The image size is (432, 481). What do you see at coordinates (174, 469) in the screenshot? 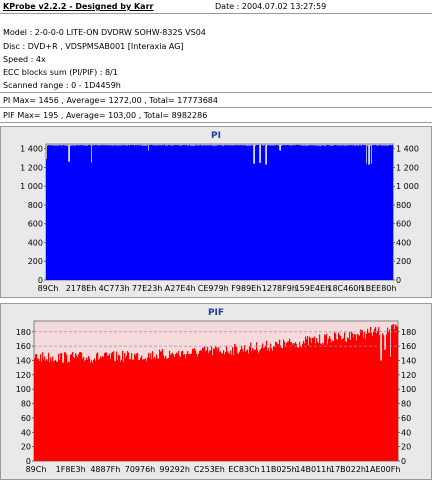
I see `x-tick-label: 99292h` at bounding box center [174, 469].